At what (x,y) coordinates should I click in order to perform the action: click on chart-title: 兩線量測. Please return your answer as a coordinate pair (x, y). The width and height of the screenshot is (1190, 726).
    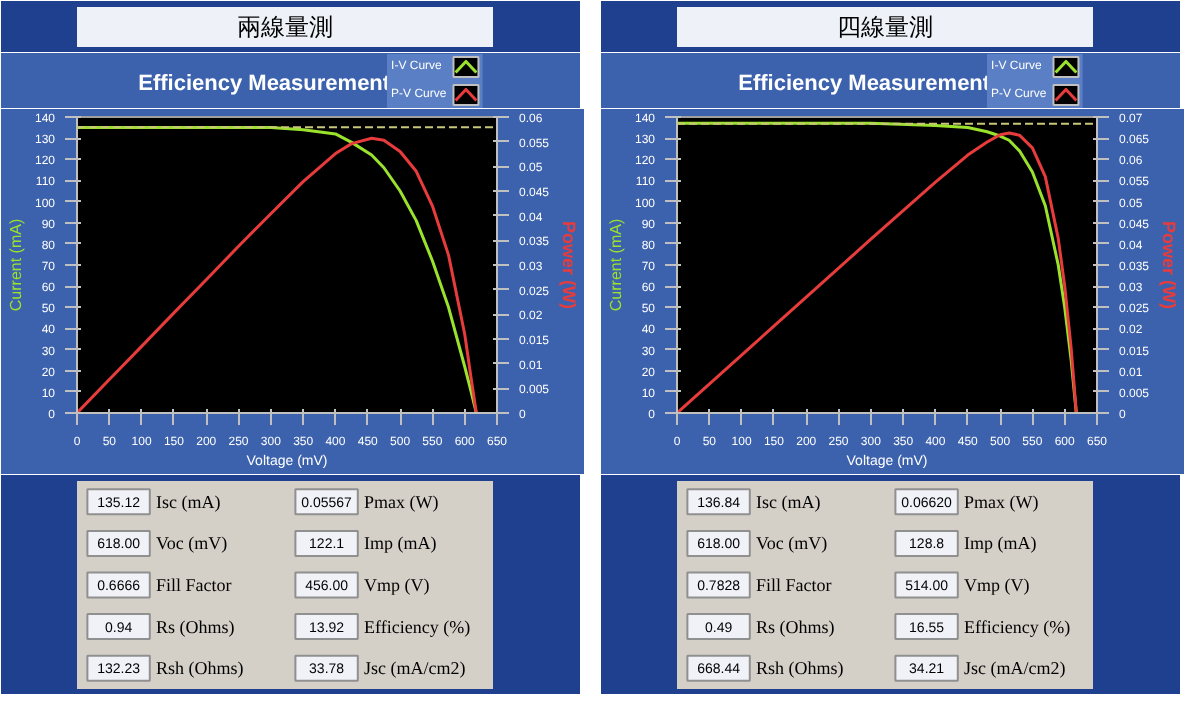
    Looking at the image, I should click on (285, 27).